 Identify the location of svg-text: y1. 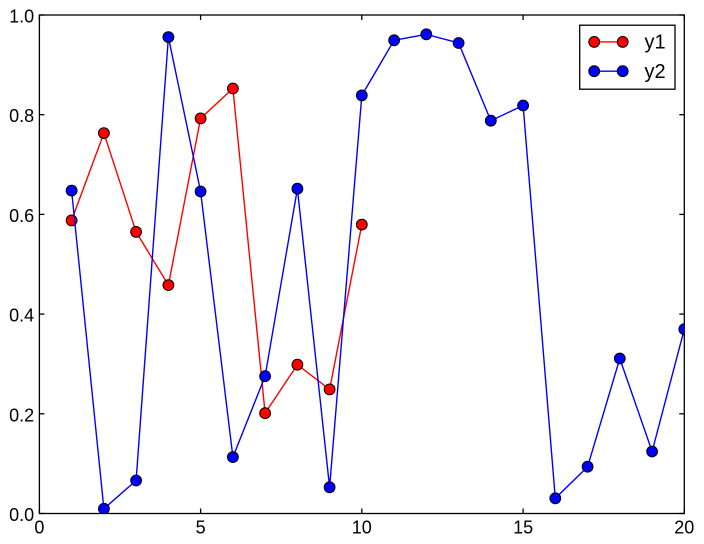
(655, 43).